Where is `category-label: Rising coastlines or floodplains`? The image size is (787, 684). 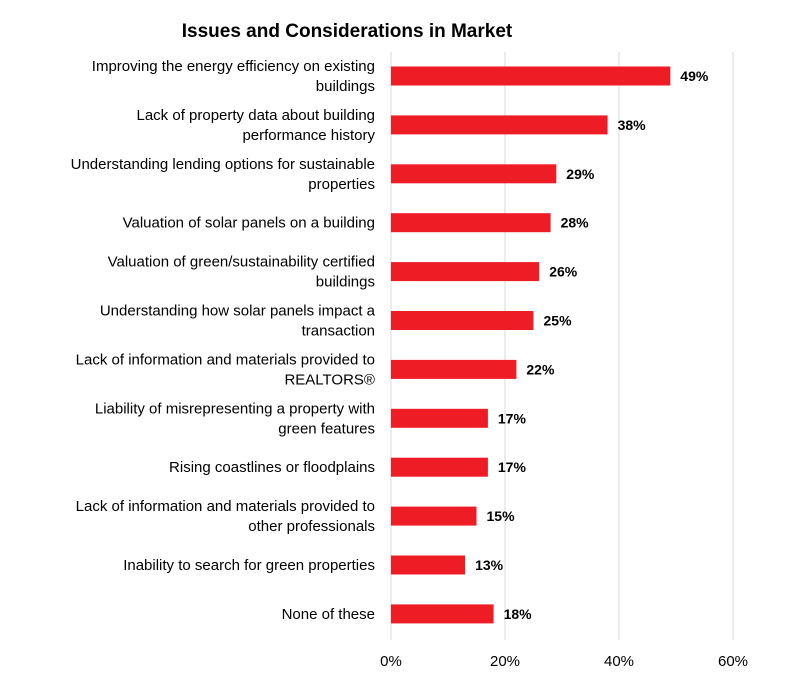
category-label: Rising coastlines or floodplains is located at coordinates (272, 467).